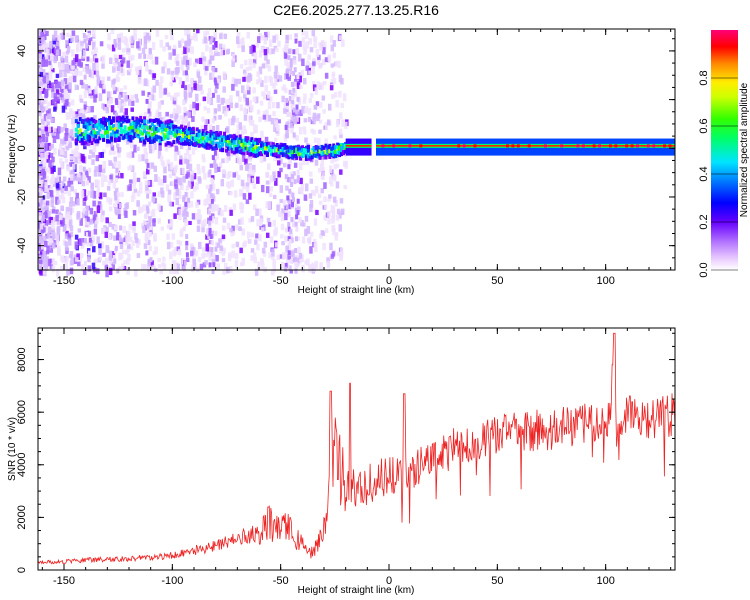 The height and width of the screenshot is (600, 750). Describe the element at coordinates (22, 412) in the screenshot. I see `y-tick-label: 6000` at that location.